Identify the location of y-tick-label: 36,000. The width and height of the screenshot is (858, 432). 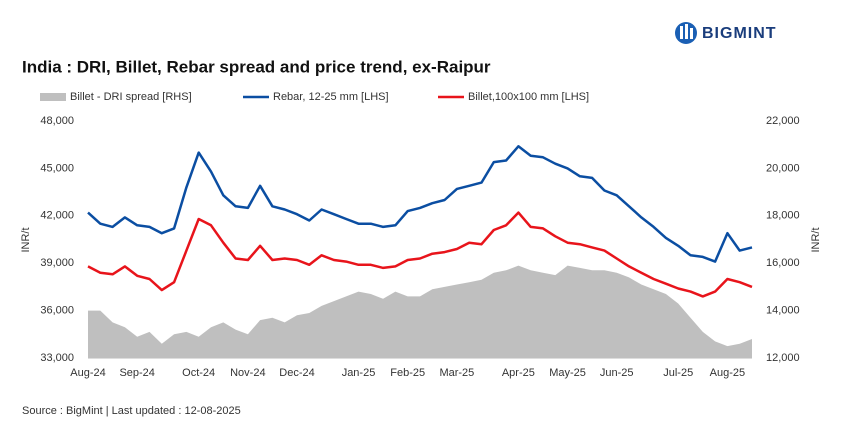
(57, 311).